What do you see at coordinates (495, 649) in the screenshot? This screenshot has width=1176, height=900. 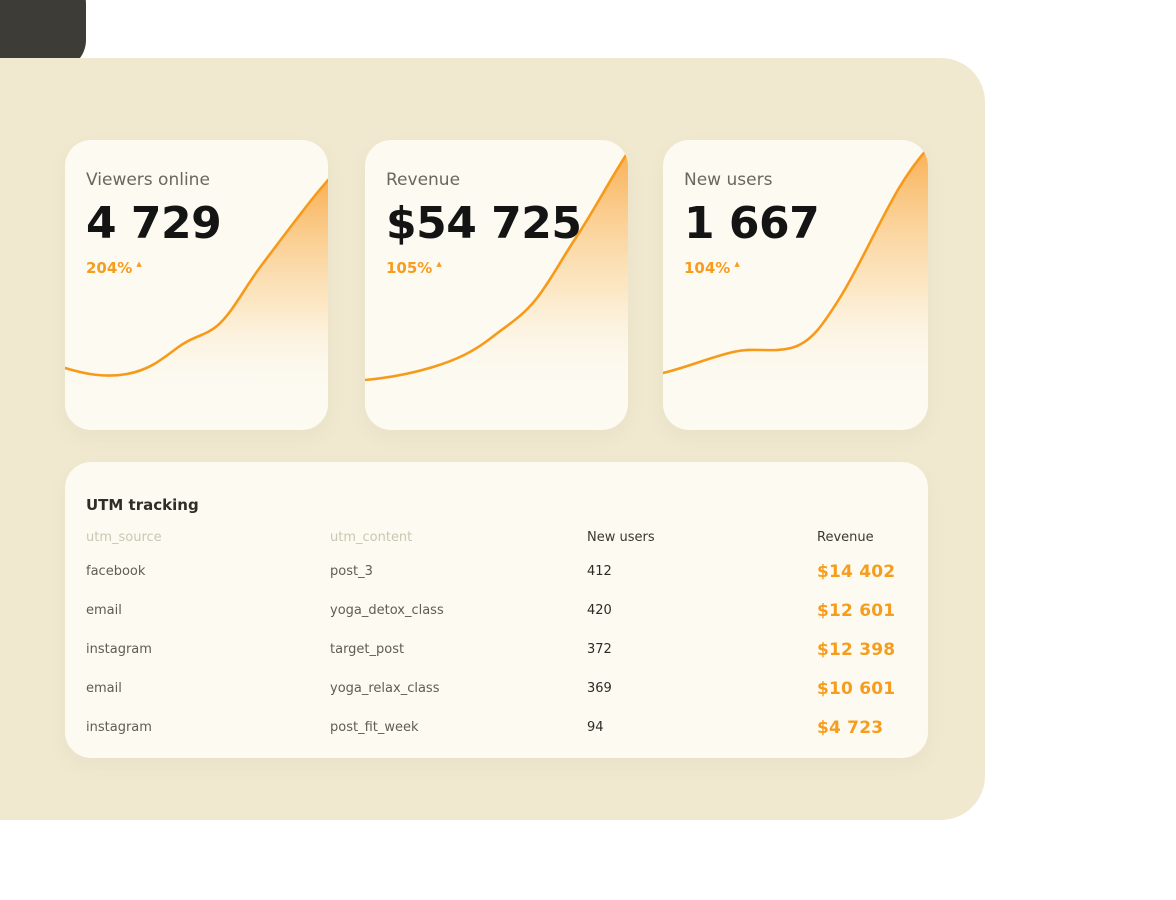 I see `table-row: instagram target_post 372 $12 398` at bounding box center [495, 649].